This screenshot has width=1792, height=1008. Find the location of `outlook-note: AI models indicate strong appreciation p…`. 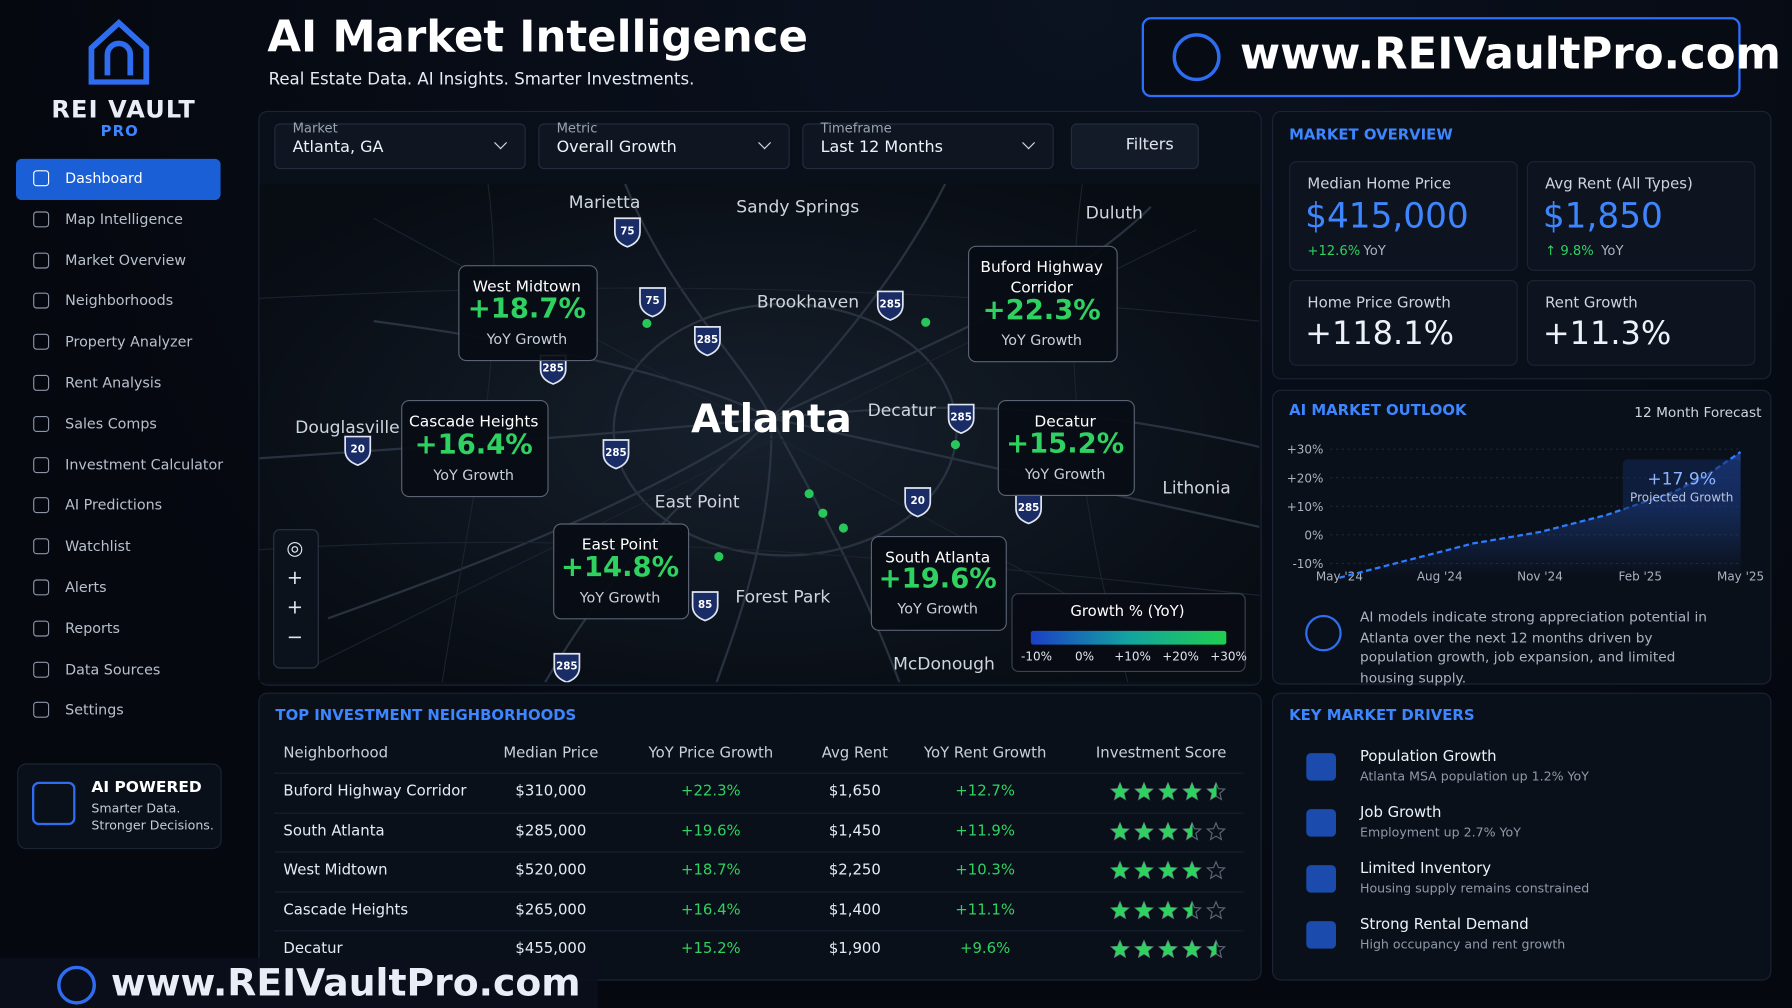

outlook-note: AI models indicate strong appreciation p… is located at coordinates (1533, 647).